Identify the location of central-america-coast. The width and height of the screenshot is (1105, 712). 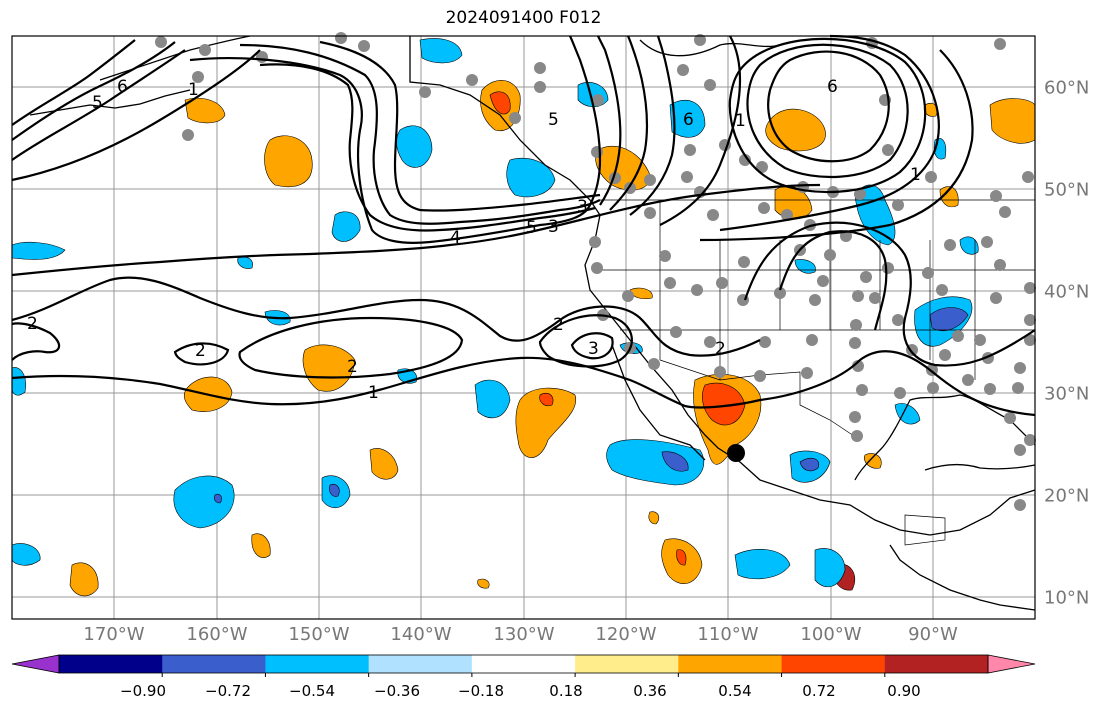
(962, 577).